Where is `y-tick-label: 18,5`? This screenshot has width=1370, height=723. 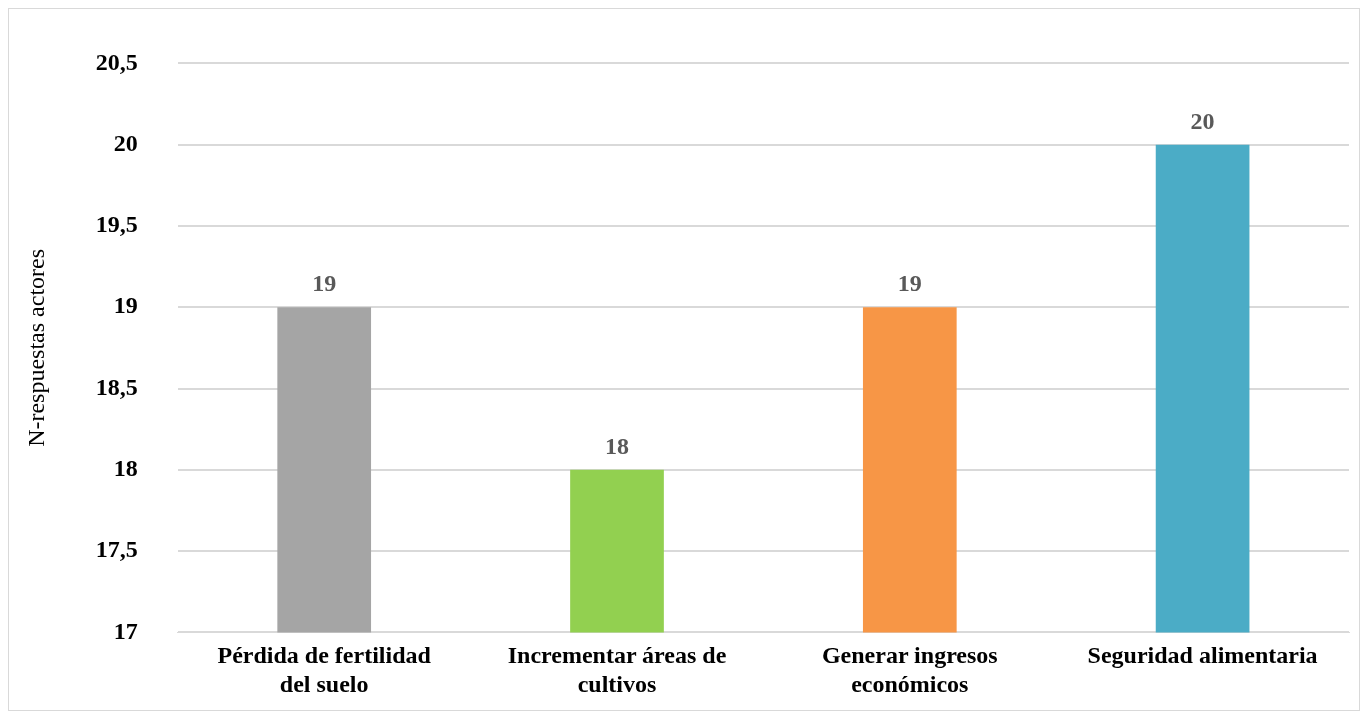 y-tick-label: 18,5 is located at coordinates (116, 386).